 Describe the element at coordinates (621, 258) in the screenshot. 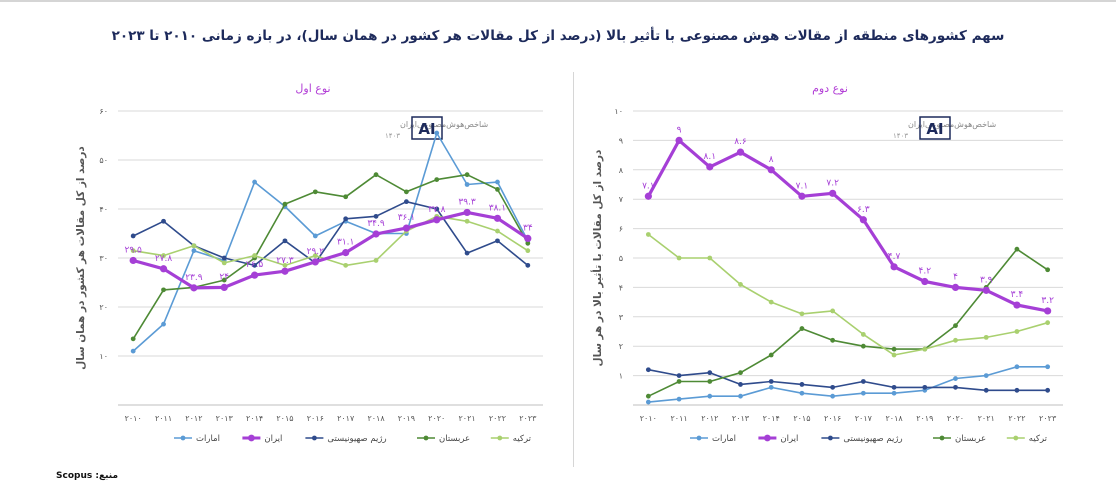

I see `y-tick-label: ۵` at that location.